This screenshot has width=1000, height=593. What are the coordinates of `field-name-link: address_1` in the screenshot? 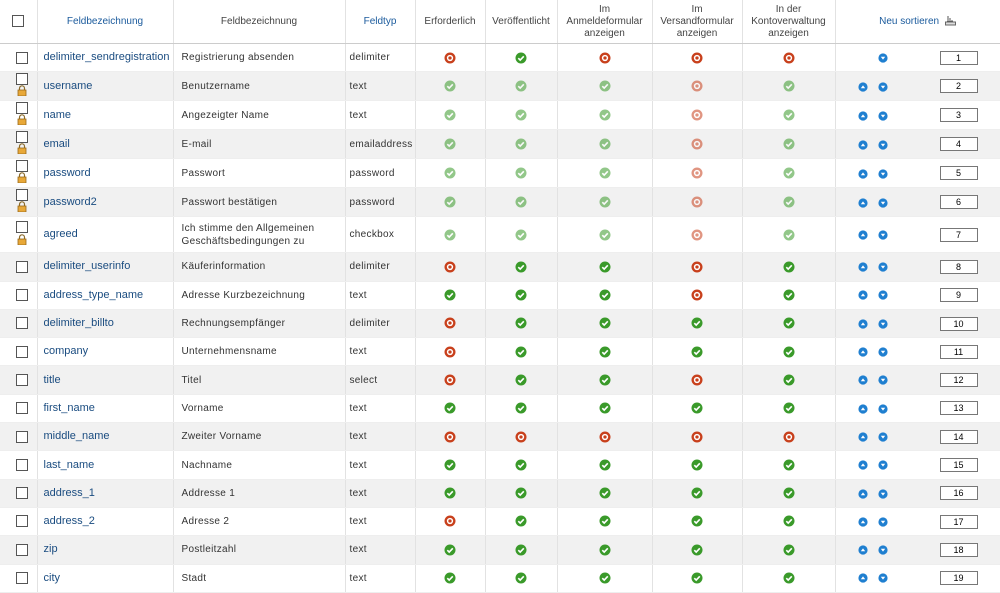 It's located at (69, 492).